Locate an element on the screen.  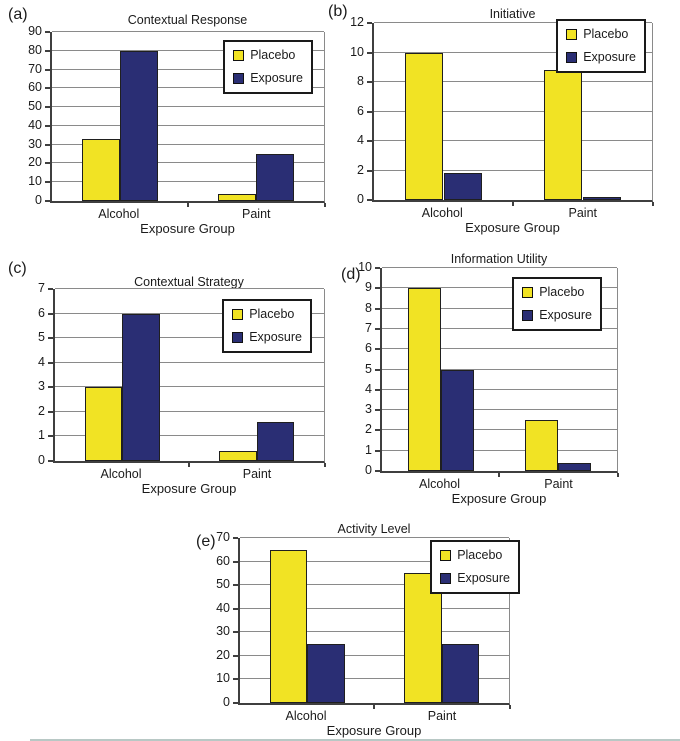
scan-artifact-line is located at coordinates (355, 740).